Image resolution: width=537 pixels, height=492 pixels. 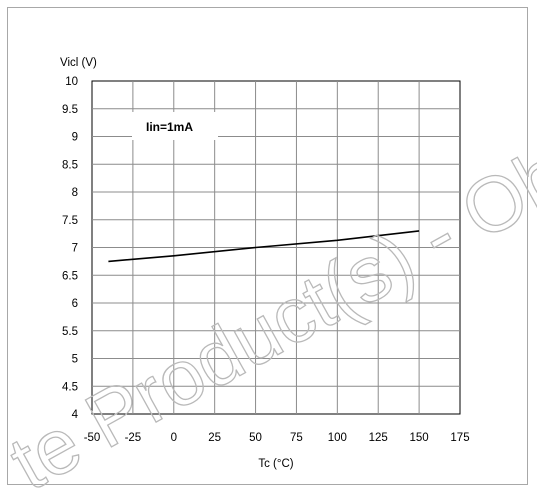 What do you see at coordinates (75, 415) in the screenshot?
I see `y-tick-label: 4` at bounding box center [75, 415].